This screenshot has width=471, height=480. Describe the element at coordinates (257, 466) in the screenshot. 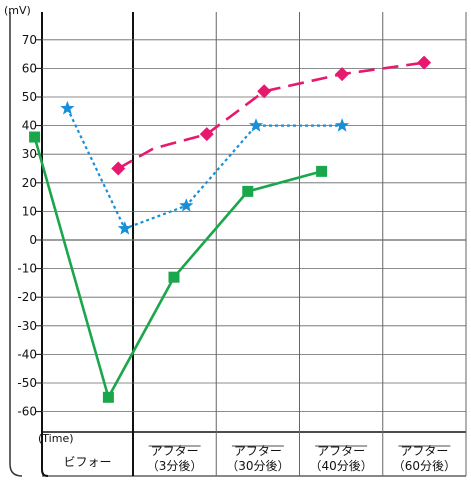

I see `x-category-label: （30分後）` at that location.